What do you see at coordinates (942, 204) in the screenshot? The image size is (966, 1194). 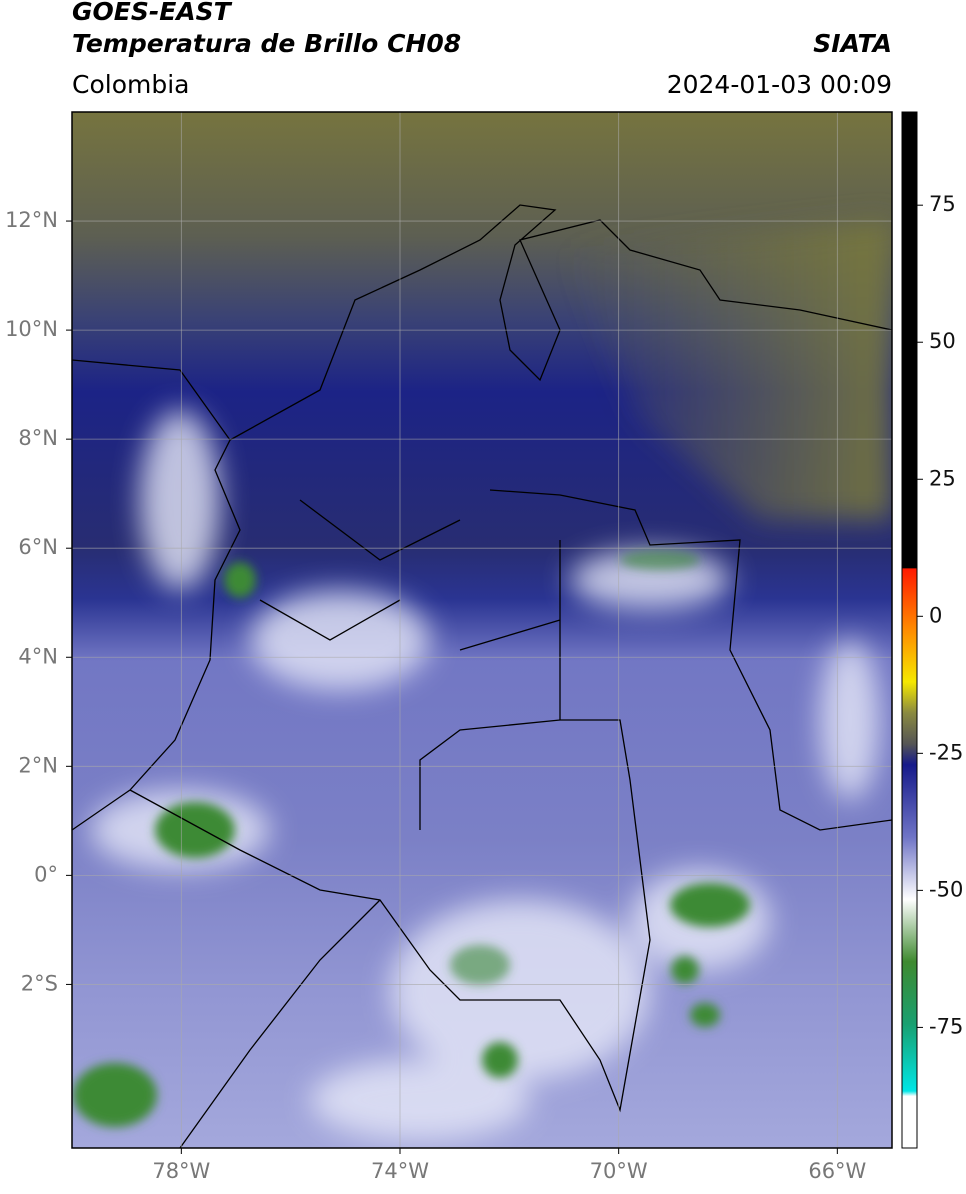 I see `colorbar-tick-label: 75` at bounding box center [942, 204].